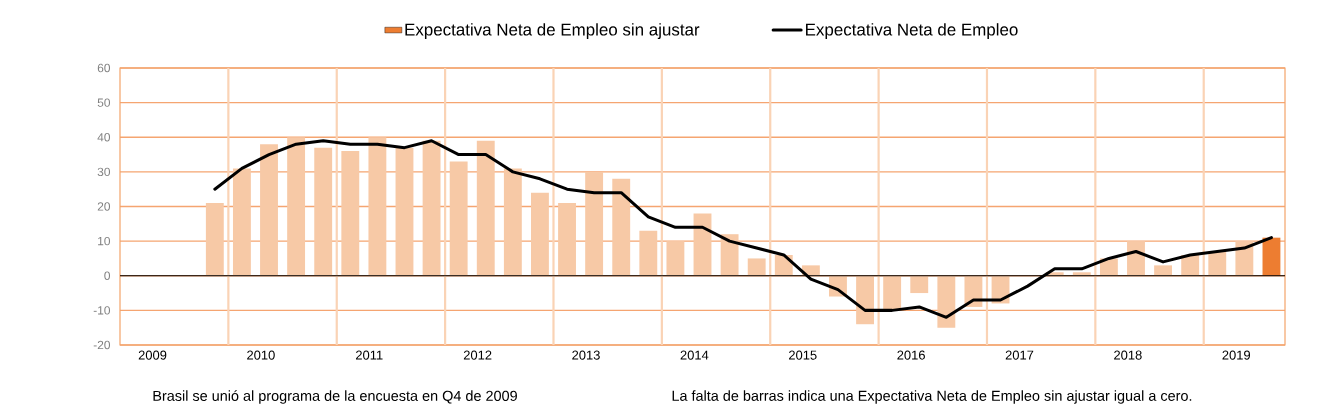  What do you see at coordinates (586, 355) in the screenshot?
I see `x-tick-label: 2013` at bounding box center [586, 355].